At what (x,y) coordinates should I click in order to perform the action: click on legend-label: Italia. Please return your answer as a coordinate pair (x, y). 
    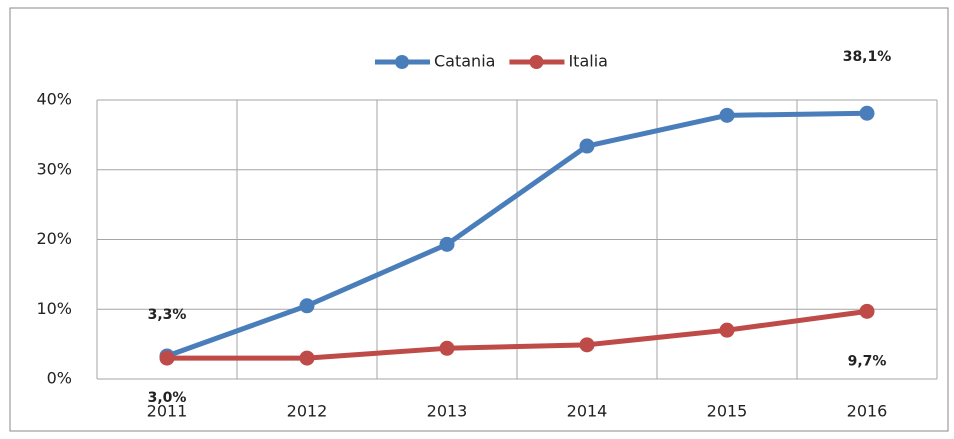
    Looking at the image, I should click on (588, 61).